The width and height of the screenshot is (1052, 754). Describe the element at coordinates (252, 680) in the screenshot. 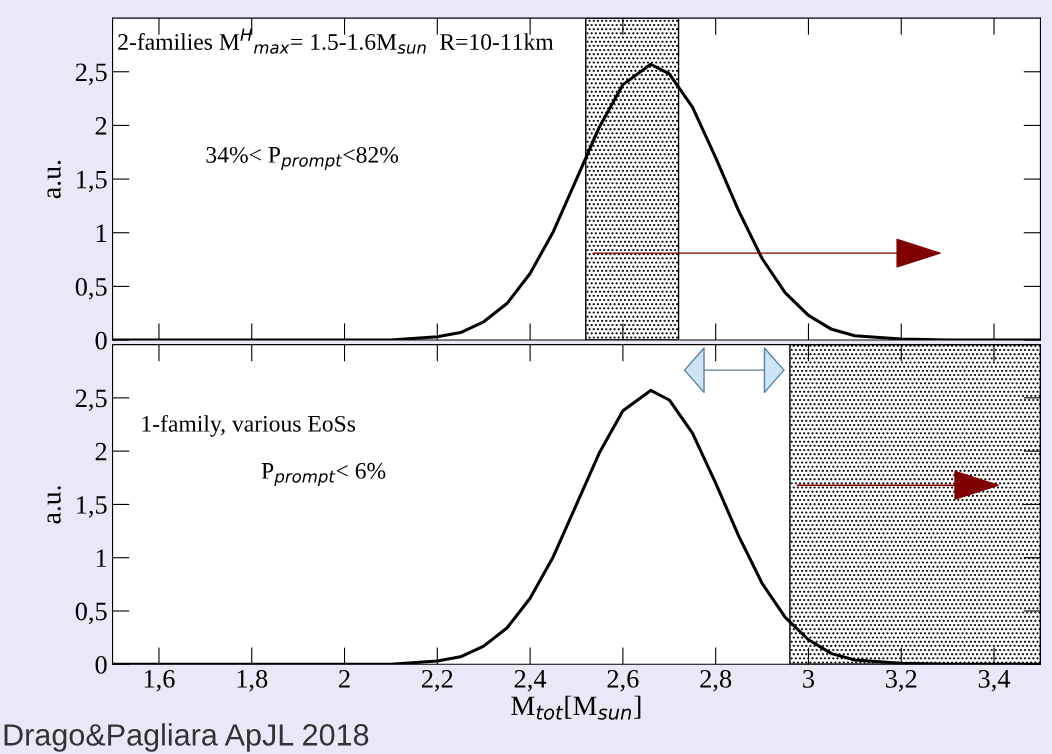

I see `x-tick-label: 1,8` at that location.